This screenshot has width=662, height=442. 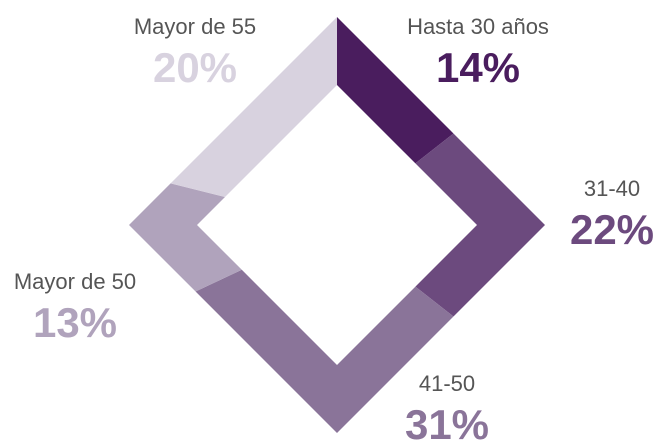 I want to click on value-label: 22%, so click(x=612, y=229).